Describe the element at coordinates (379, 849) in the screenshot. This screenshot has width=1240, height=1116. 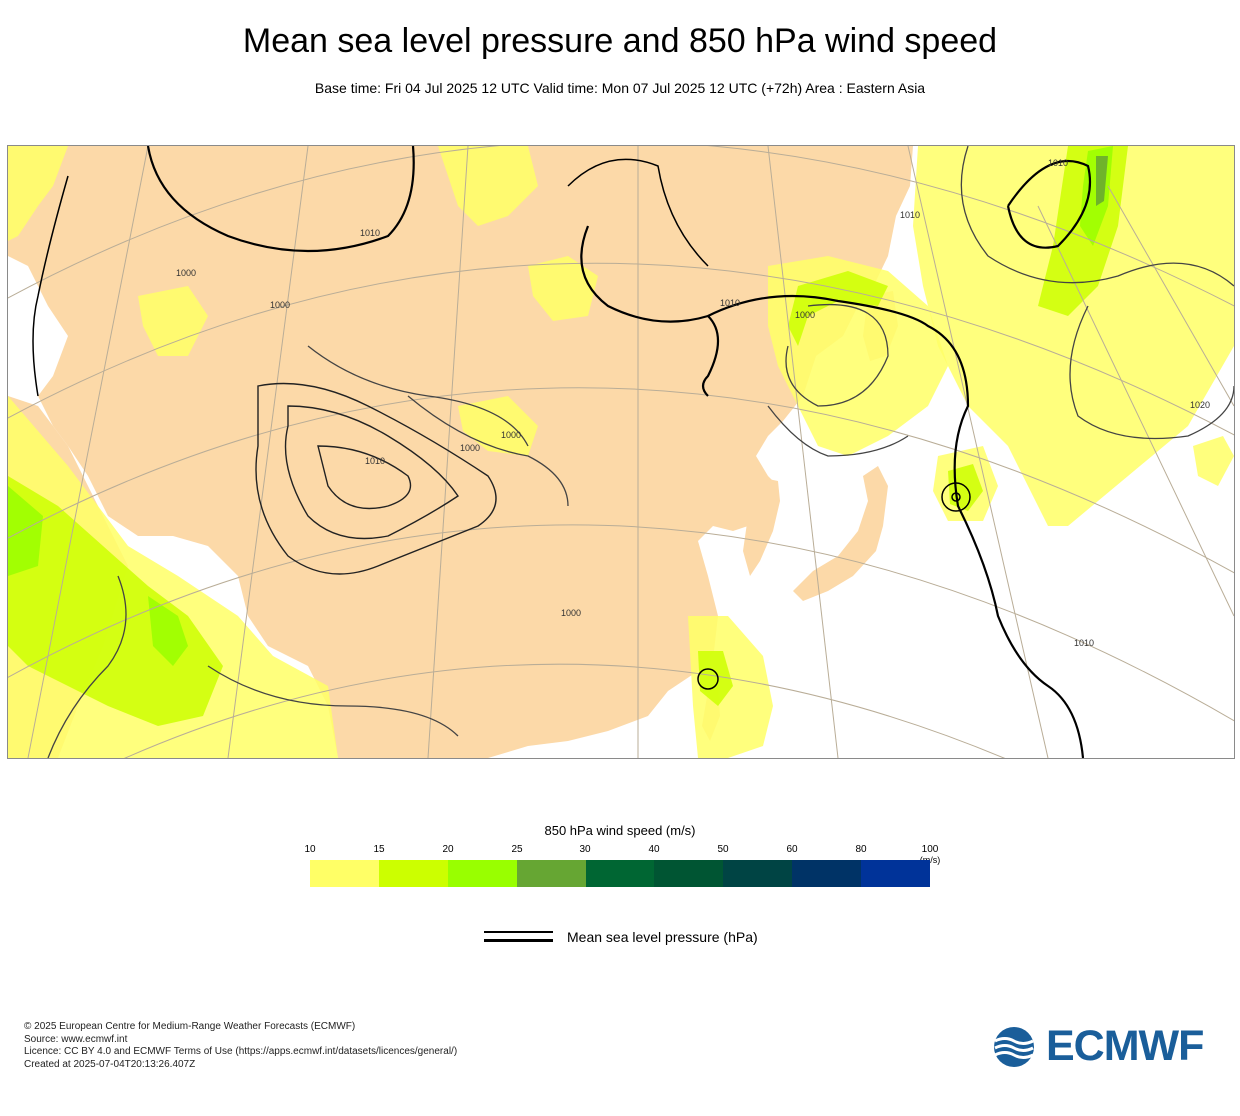
I see `legend-tick: 15` at that location.